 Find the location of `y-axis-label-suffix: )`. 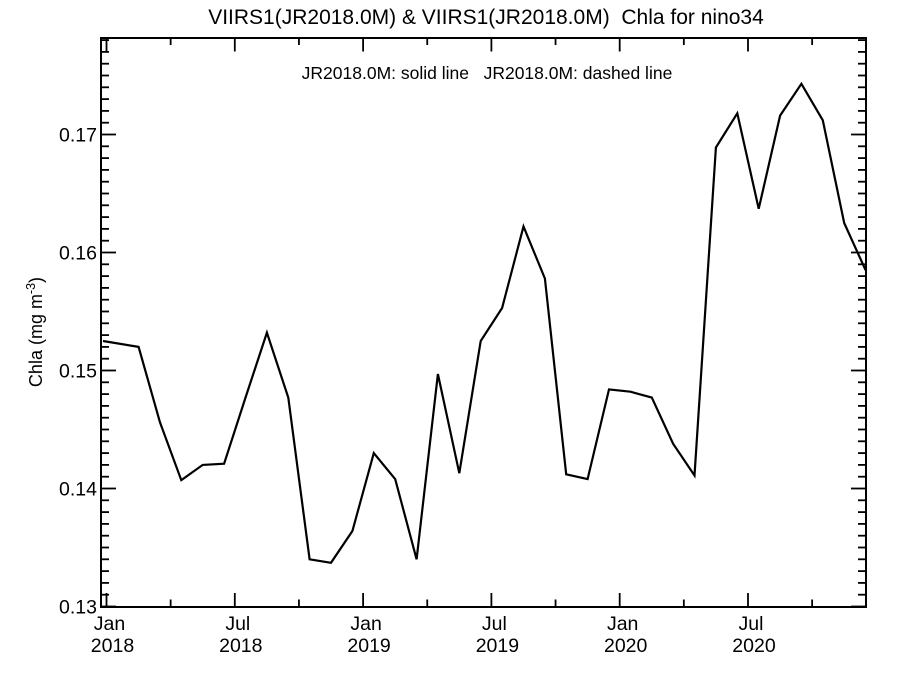

y-axis-label-suffix: ) is located at coordinates (36, 280).